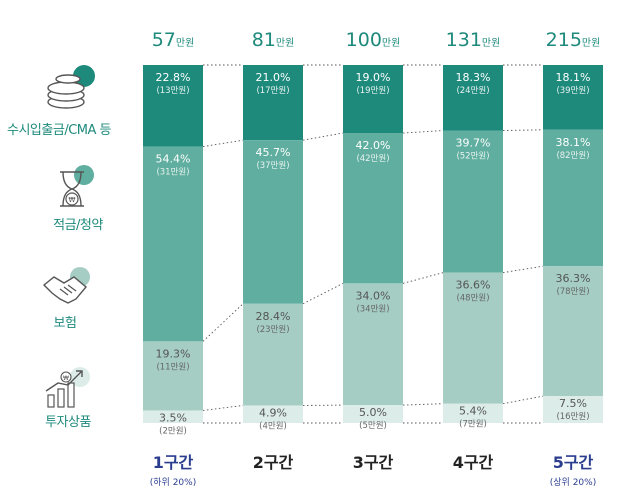 This screenshot has height=502, width=640. What do you see at coordinates (473, 77) in the screenshot?
I see `bar-value-label: 18.3%` at bounding box center [473, 77].